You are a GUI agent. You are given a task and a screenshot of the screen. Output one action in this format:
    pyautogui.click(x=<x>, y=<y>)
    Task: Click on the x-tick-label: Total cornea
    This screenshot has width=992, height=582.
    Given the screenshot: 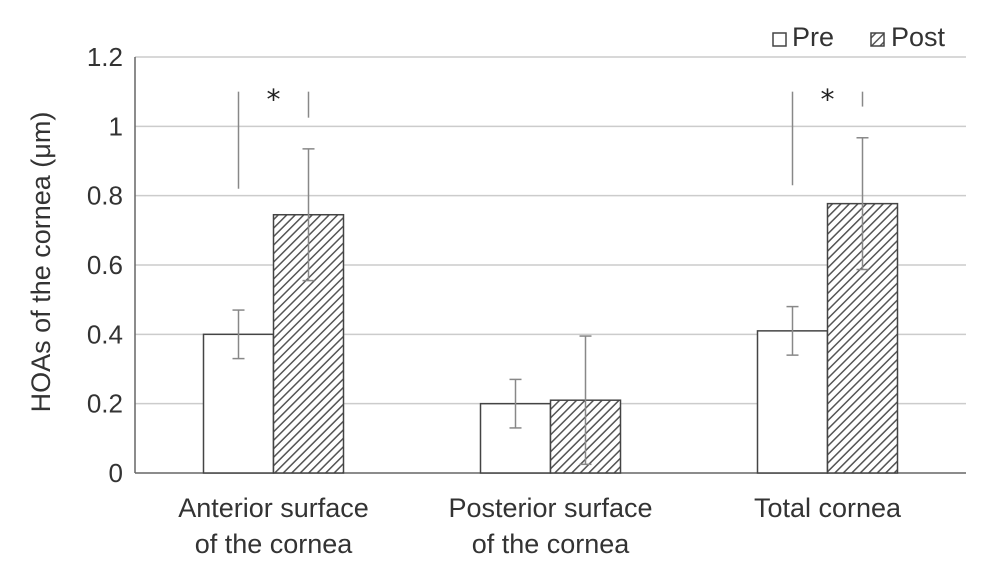 What is the action you would take?
    pyautogui.click(x=828, y=508)
    